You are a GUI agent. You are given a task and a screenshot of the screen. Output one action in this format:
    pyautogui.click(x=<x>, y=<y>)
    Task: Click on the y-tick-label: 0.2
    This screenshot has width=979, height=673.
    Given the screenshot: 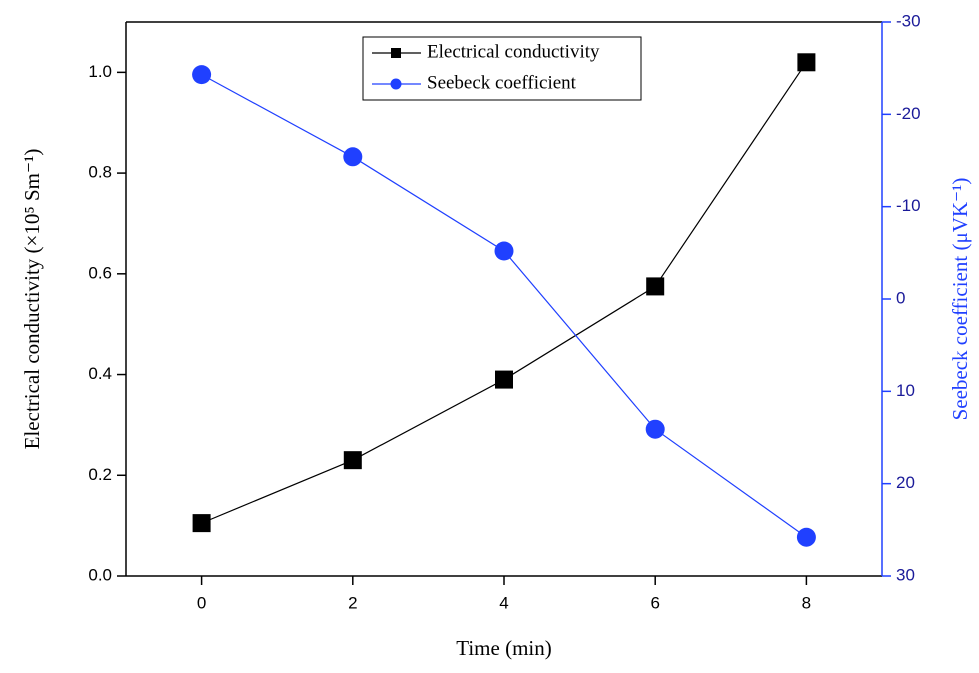 What is the action you would take?
    pyautogui.click(x=100, y=474)
    